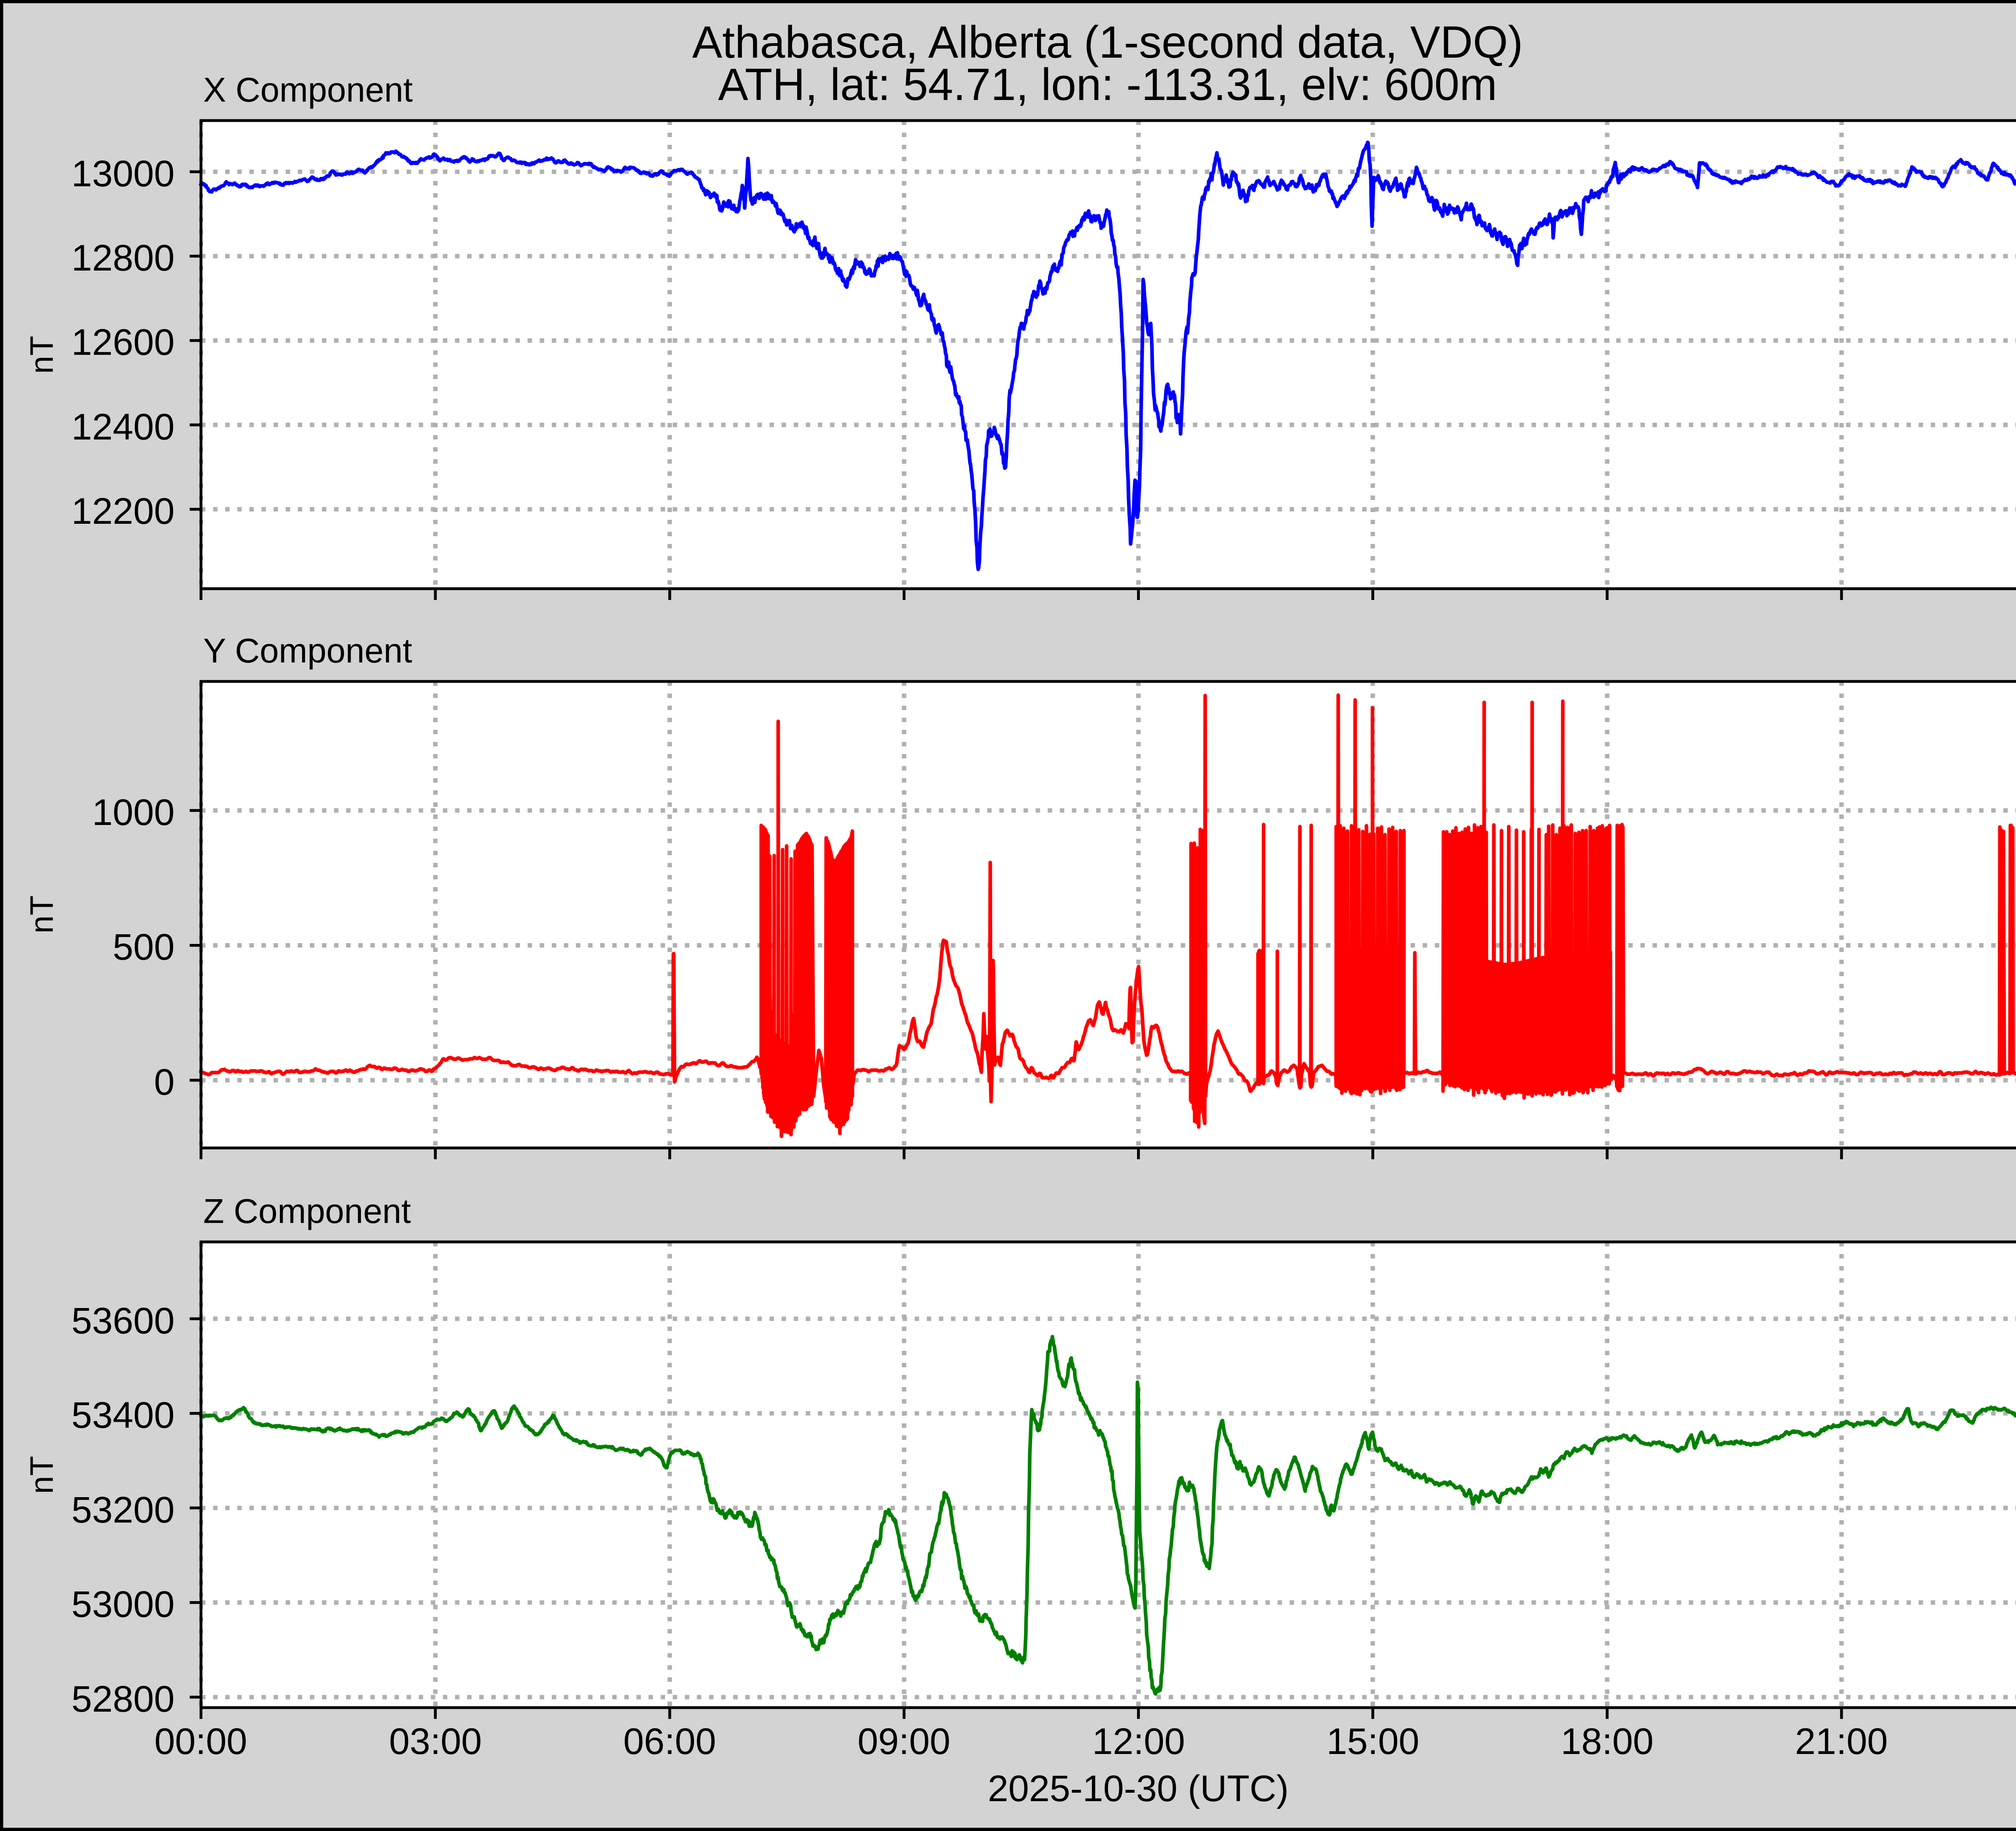 Image resolution: width=2016 pixels, height=1831 pixels. What do you see at coordinates (1842, 1741) in the screenshot?
I see `svg-text: 21:00` at bounding box center [1842, 1741].